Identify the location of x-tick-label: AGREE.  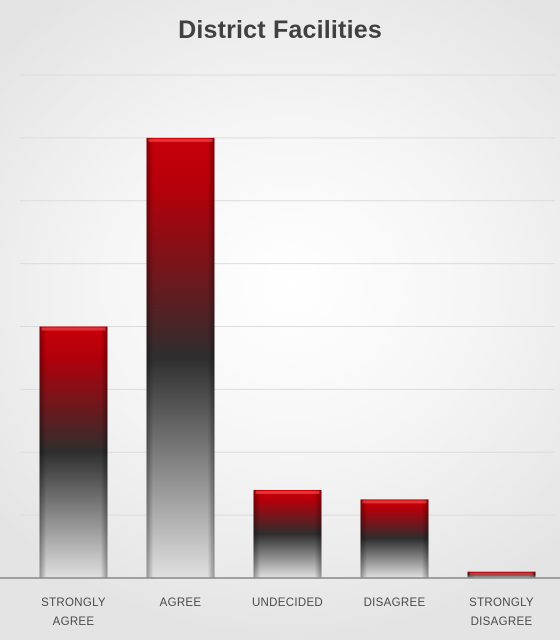
(181, 603).